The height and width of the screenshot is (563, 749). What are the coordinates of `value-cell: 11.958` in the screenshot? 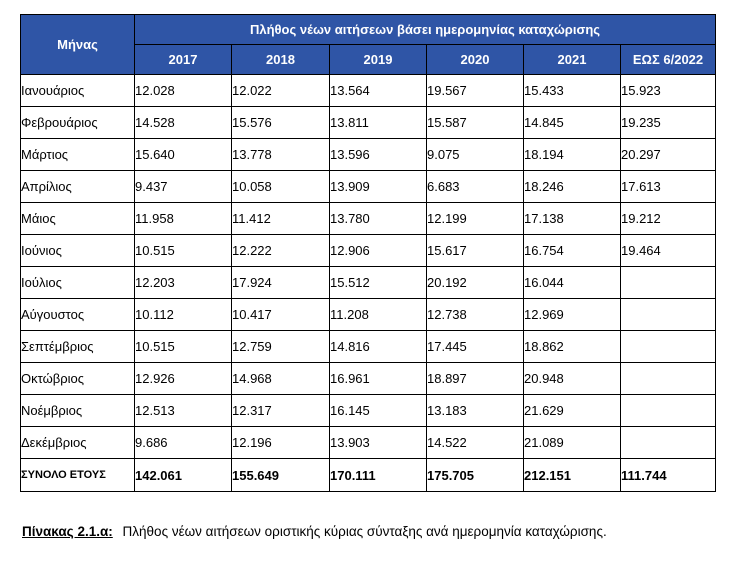 It's located at (183, 218).